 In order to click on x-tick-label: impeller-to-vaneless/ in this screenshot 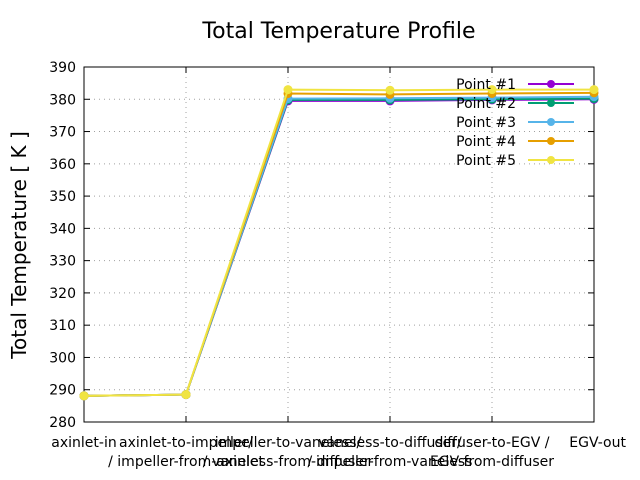, I will do `click(288, 443)`.